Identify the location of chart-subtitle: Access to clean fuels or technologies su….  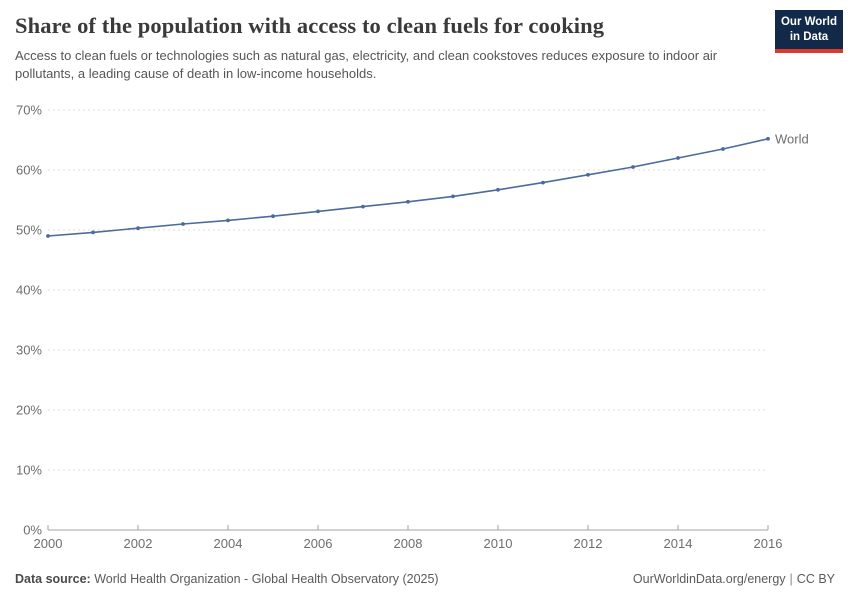
(366, 65).